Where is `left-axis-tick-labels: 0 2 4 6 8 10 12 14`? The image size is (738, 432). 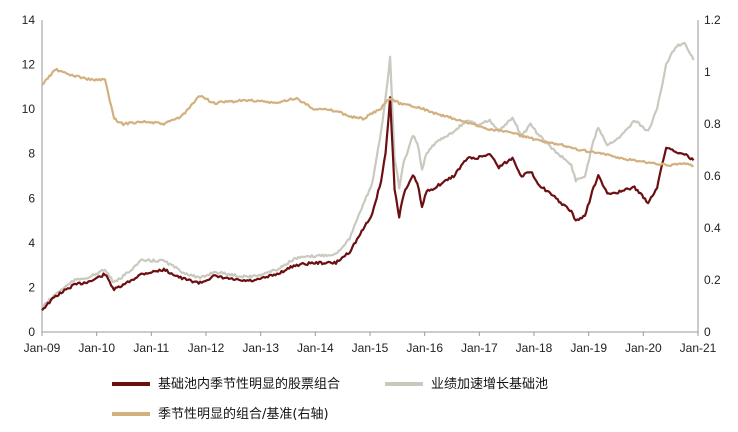 left-axis-tick-labels: 0 2 4 6 8 10 12 14 is located at coordinates (29, 176).